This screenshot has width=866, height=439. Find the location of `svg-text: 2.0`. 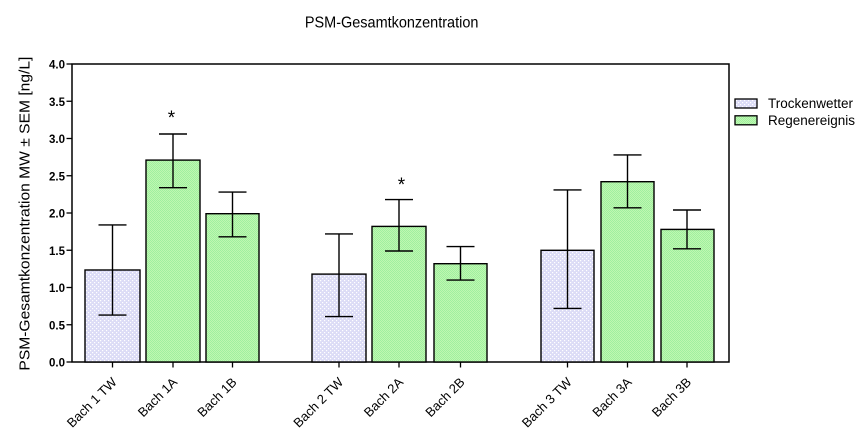

svg-text: 2.0 is located at coordinates (57, 215).